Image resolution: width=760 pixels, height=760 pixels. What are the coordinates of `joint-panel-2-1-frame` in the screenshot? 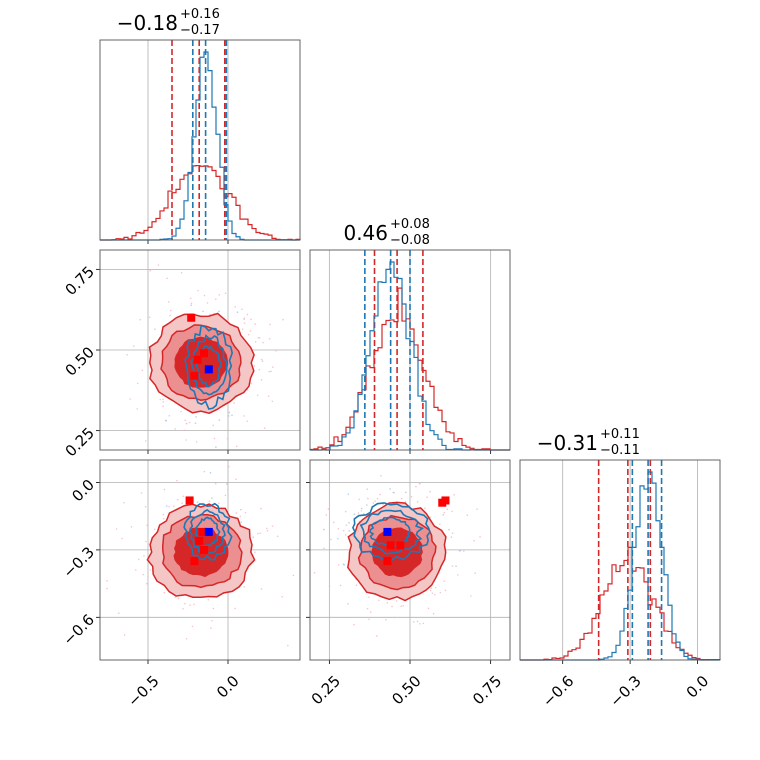 It's located at (410, 560).